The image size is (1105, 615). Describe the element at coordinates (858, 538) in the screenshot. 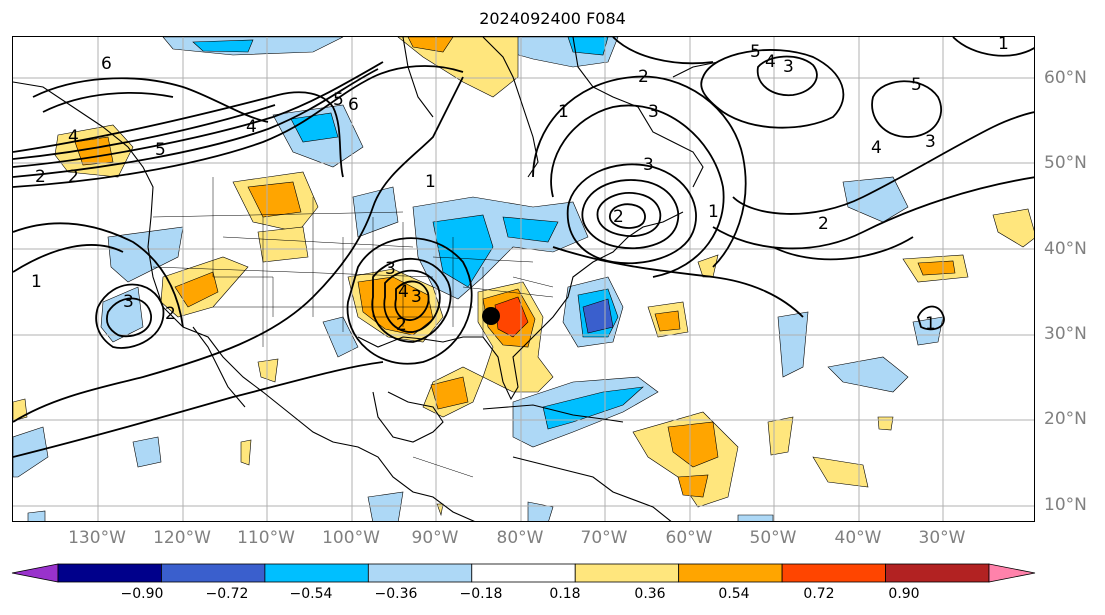

I see `lon-label: 40°W` at that location.